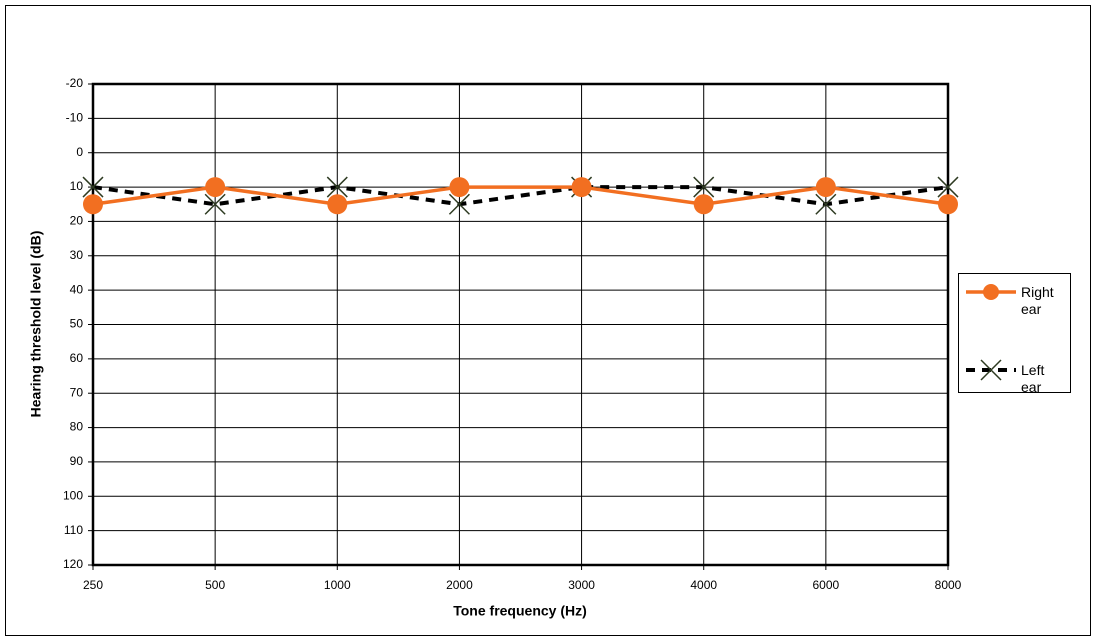 The image size is (1096, 641). What do you see at coordinates (77, 186) in the screenshot?
I see `y-tick-label: 10` at bounding box center [77, 186].